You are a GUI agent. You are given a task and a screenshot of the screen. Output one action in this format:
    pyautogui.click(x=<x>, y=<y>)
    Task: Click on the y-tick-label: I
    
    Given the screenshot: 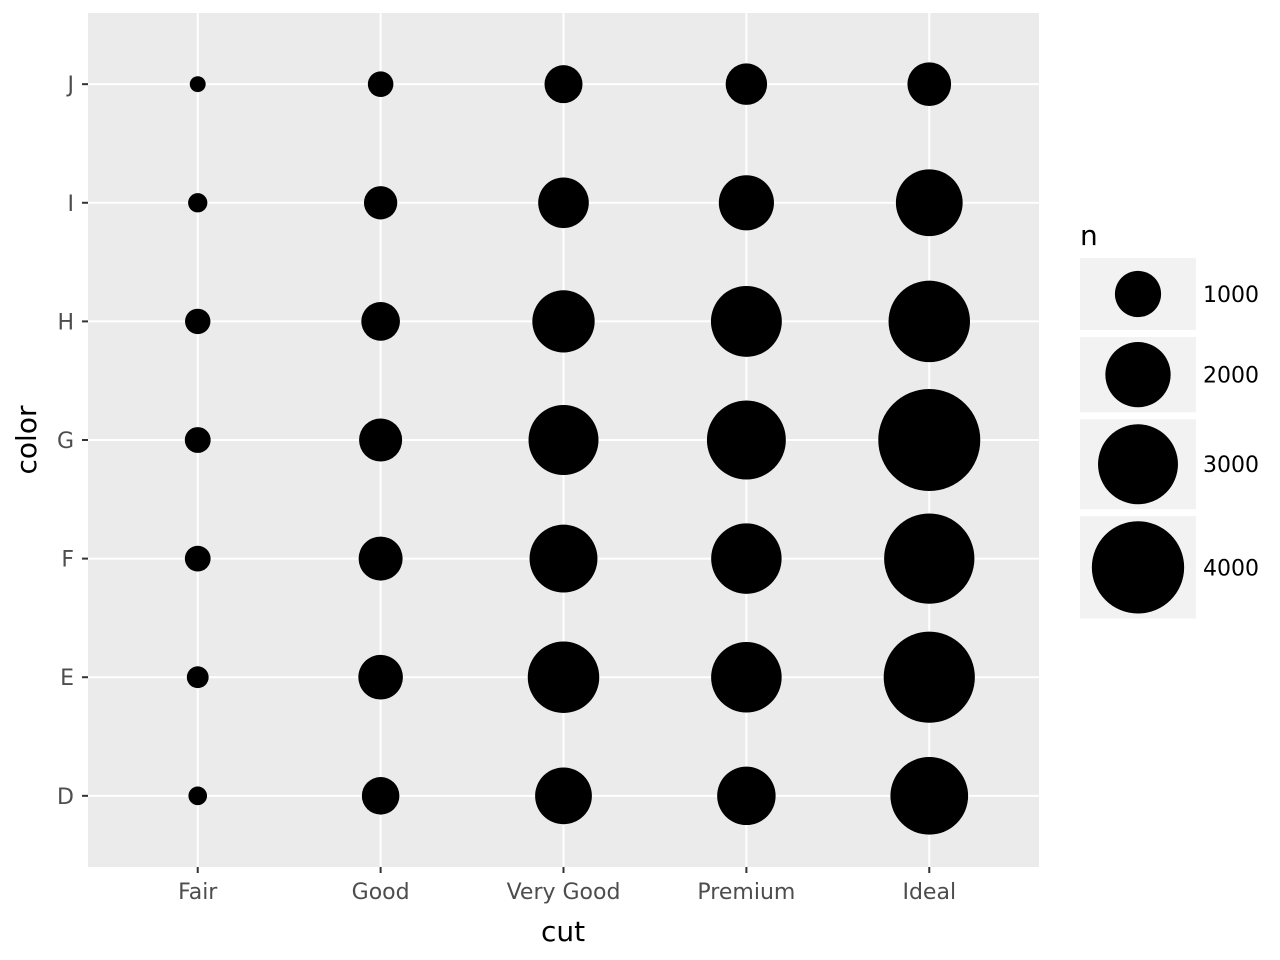 What is the action you would take?
    pyautogui.click(x=71, y=204)
    